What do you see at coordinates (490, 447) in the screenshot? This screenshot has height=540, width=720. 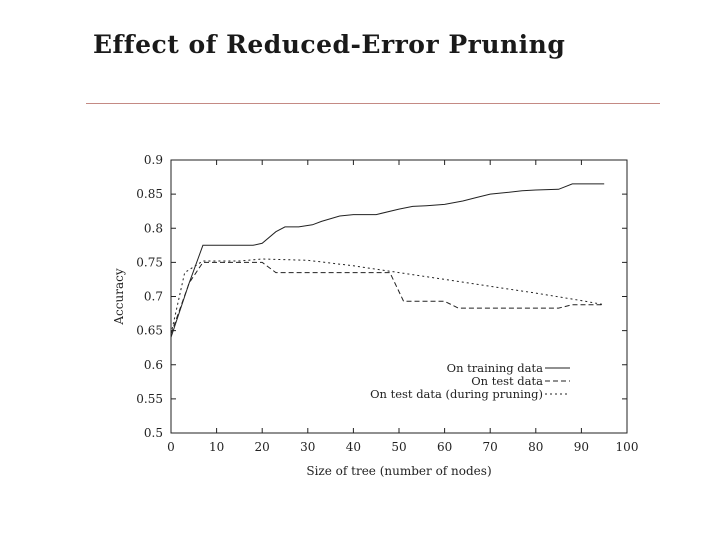 I see `x-tick-label: 70` at bounding box center [490, 447].